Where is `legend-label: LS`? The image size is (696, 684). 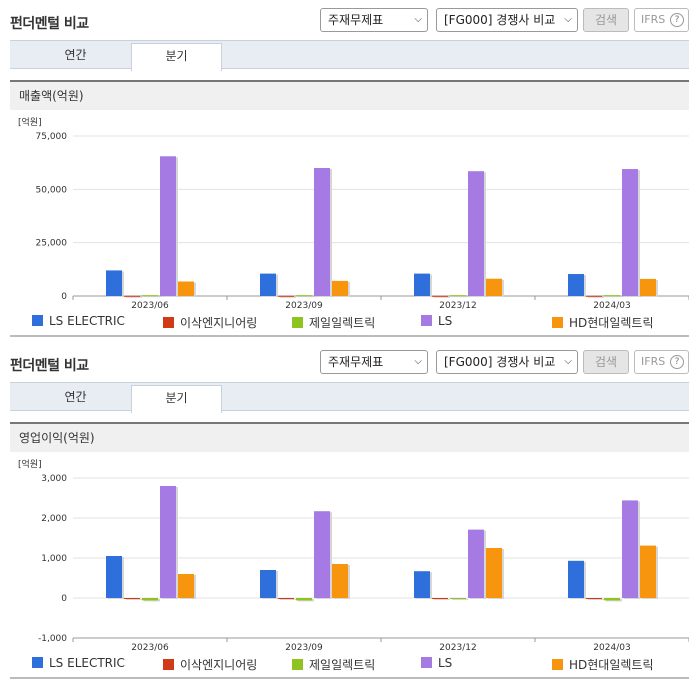 legend-label: LS is located at coordinates (445, 663).